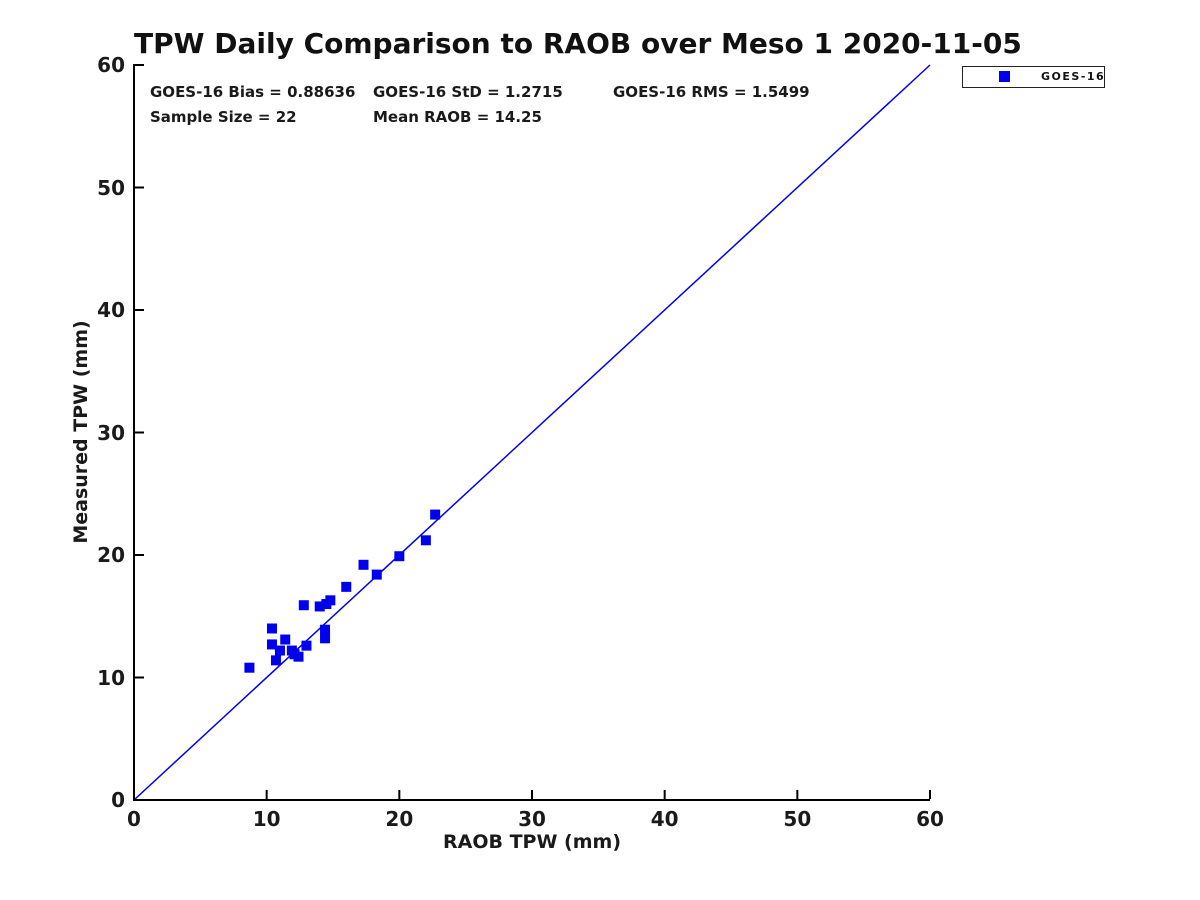 The height and width of the screenshot is (900, 1200). What do you see at coordinates (399, 819) in the screenshot?
I see `x-tick-label: 20` at bounding box center [399, 819].